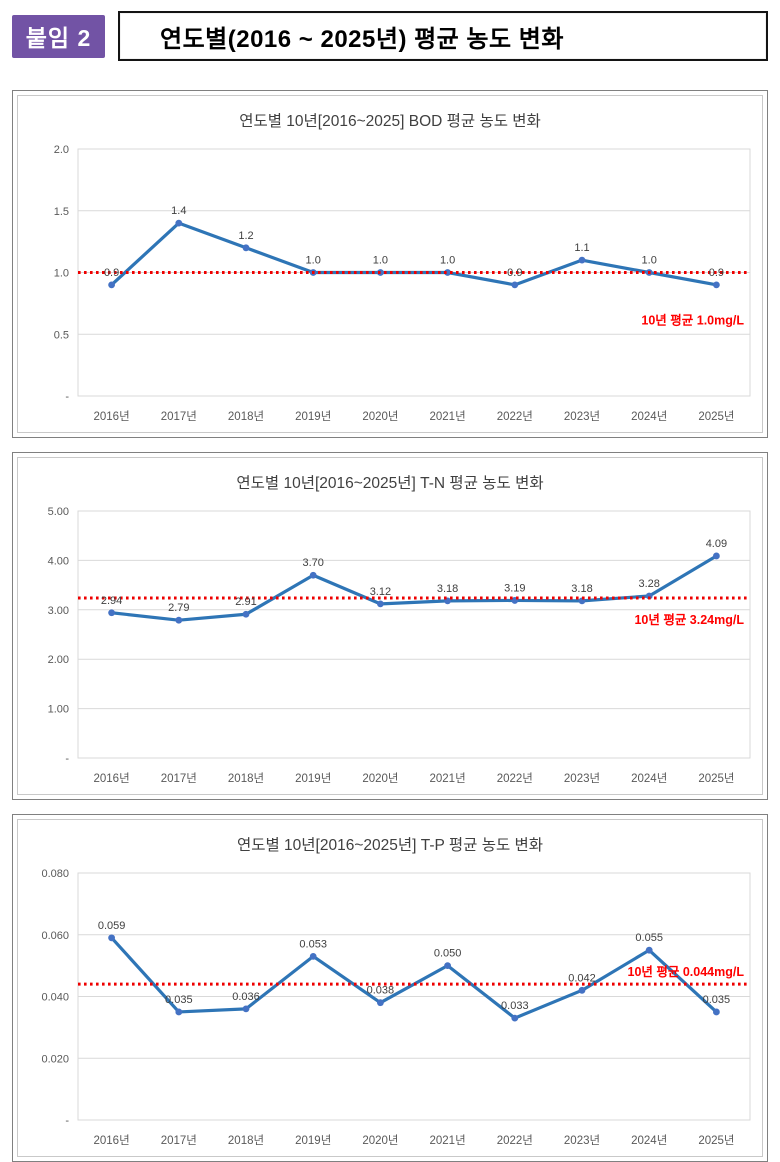 The height and width of the screenshot is (1162, 780). Describe the element at coordinates (716, 544) in the screenshot. I see `data-label: 4.09` at that location.